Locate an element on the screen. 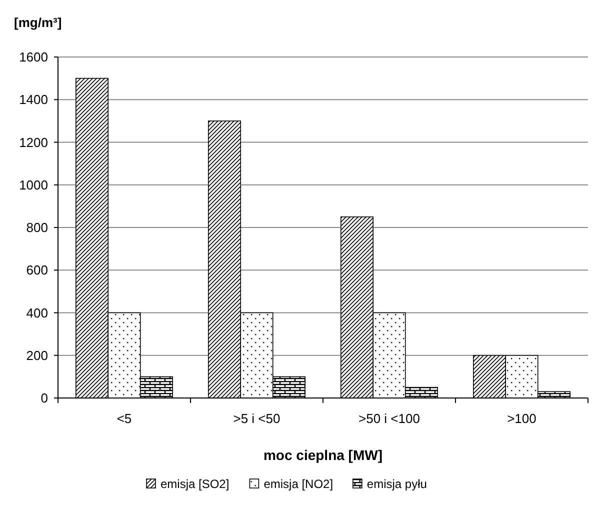  y-tick-label: 800 is located at coordinates (37, 228).